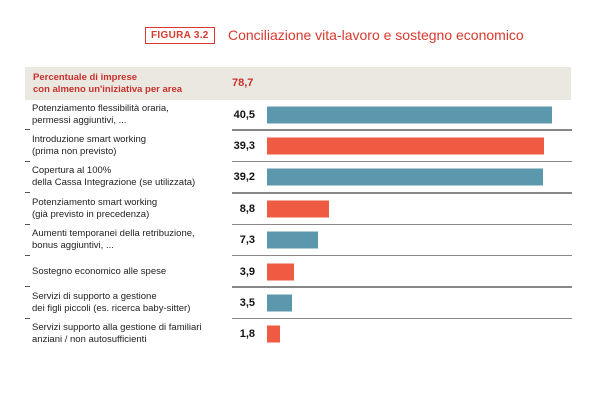 This screenshot has width=600, height=400. What do you see at coordinates (74, 151) in the screenshot?
I see `category-label-line: (prima non previsto)` at bounding box center [74, 151].